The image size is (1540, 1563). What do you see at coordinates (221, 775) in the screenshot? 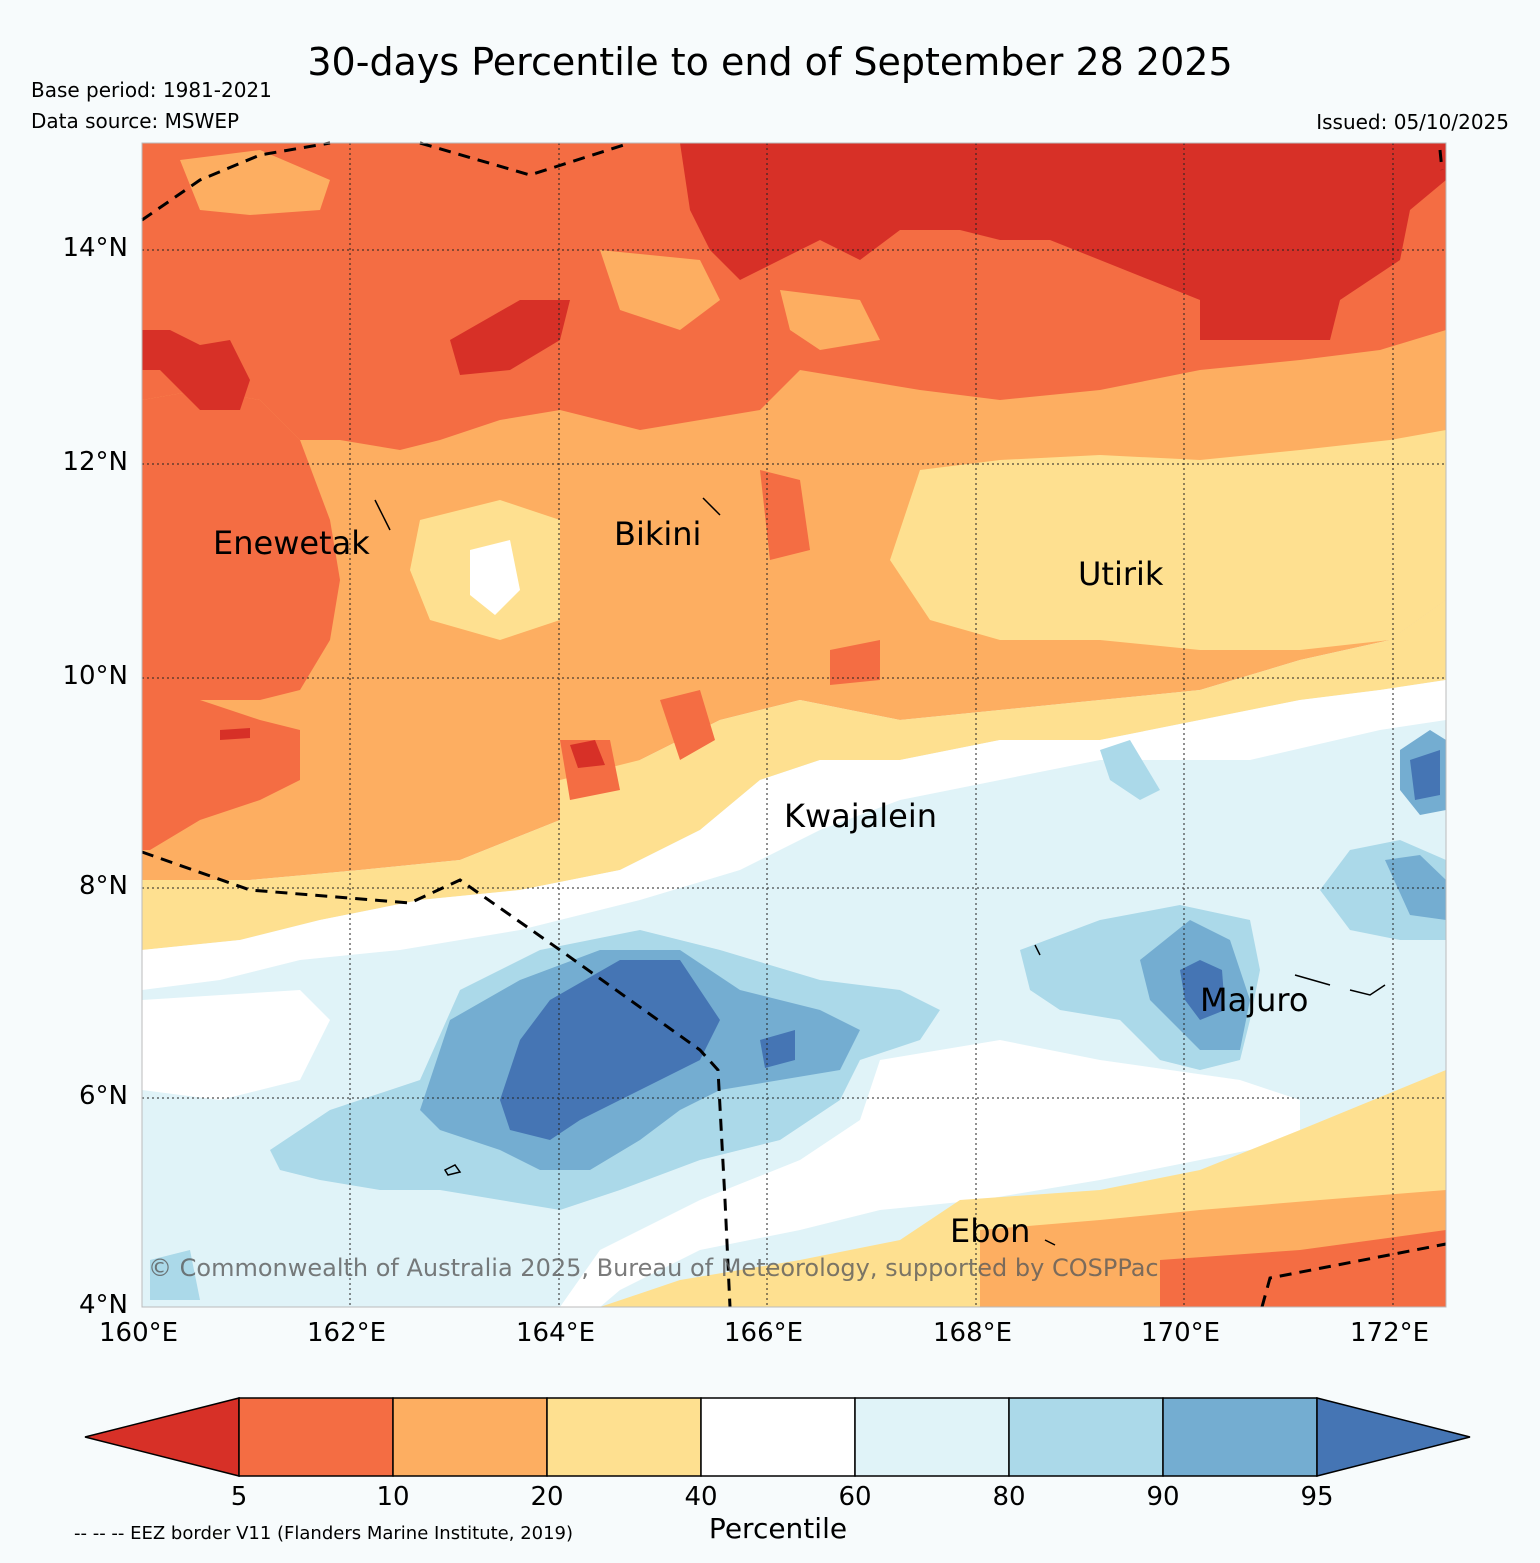
I see `map-area-5-10-southwest` at bounding box center [221, 775].